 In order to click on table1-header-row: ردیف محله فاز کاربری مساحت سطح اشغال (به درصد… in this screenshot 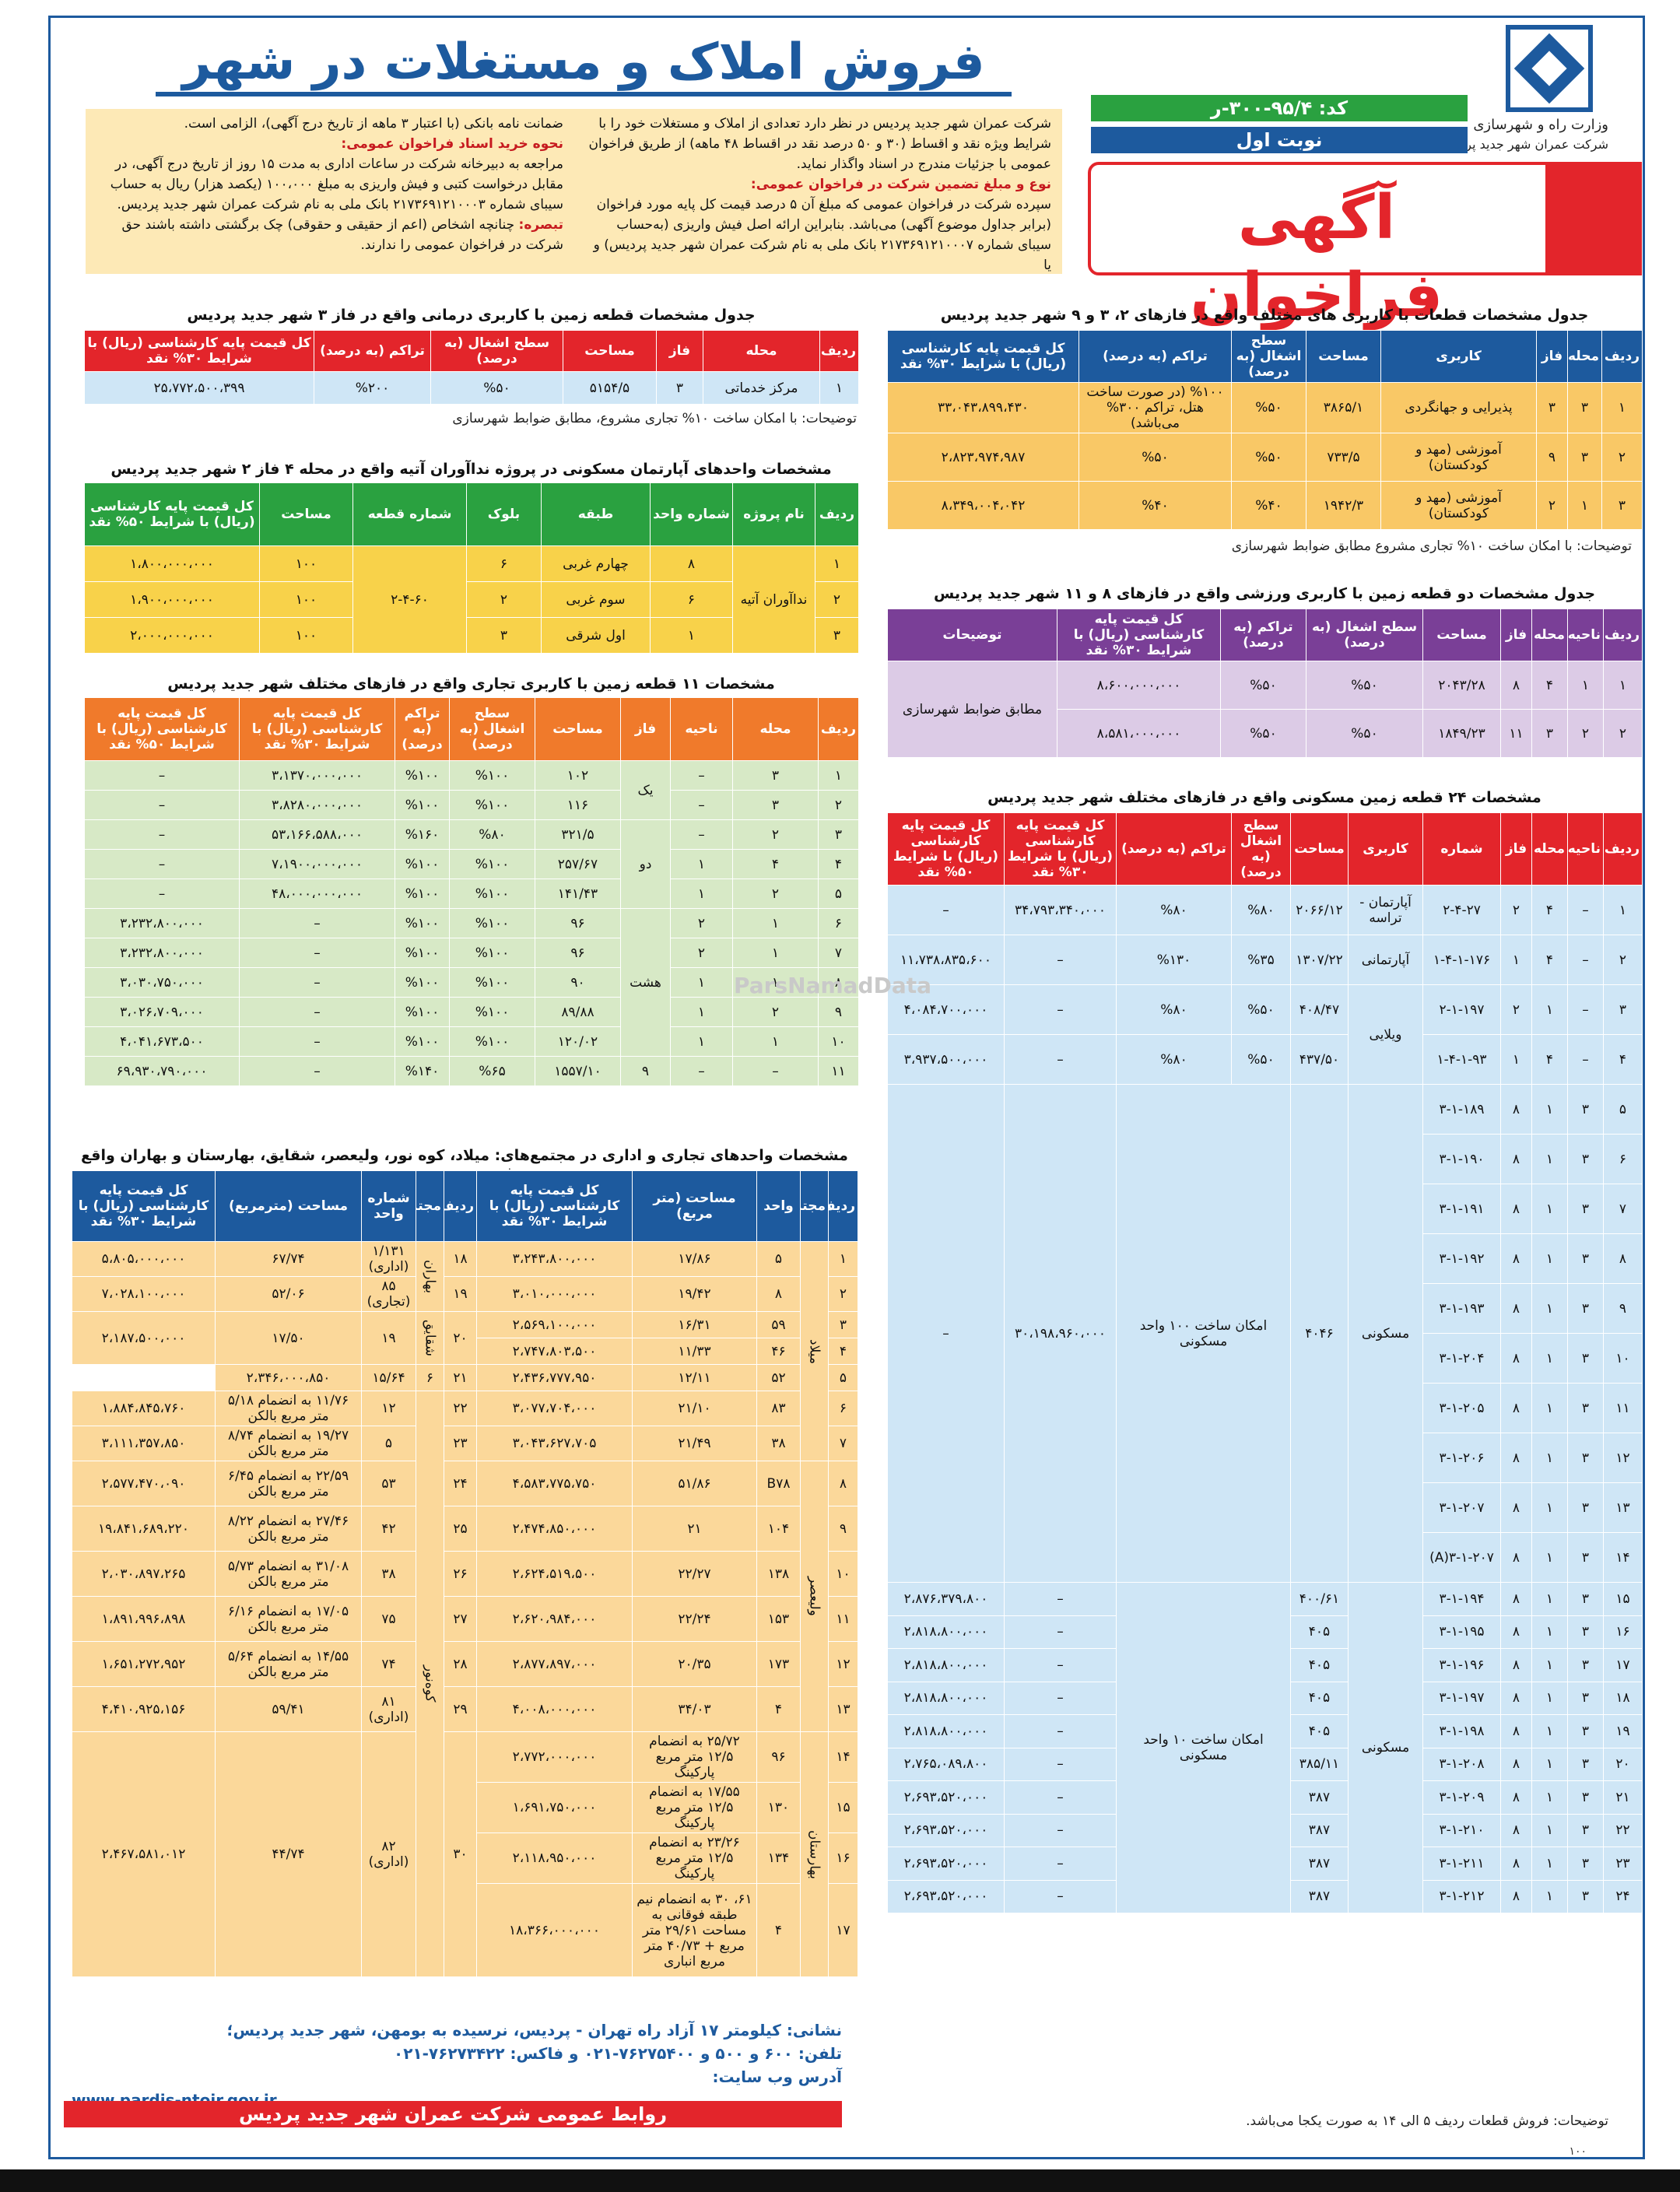, I will do `click(1265, 356)`.